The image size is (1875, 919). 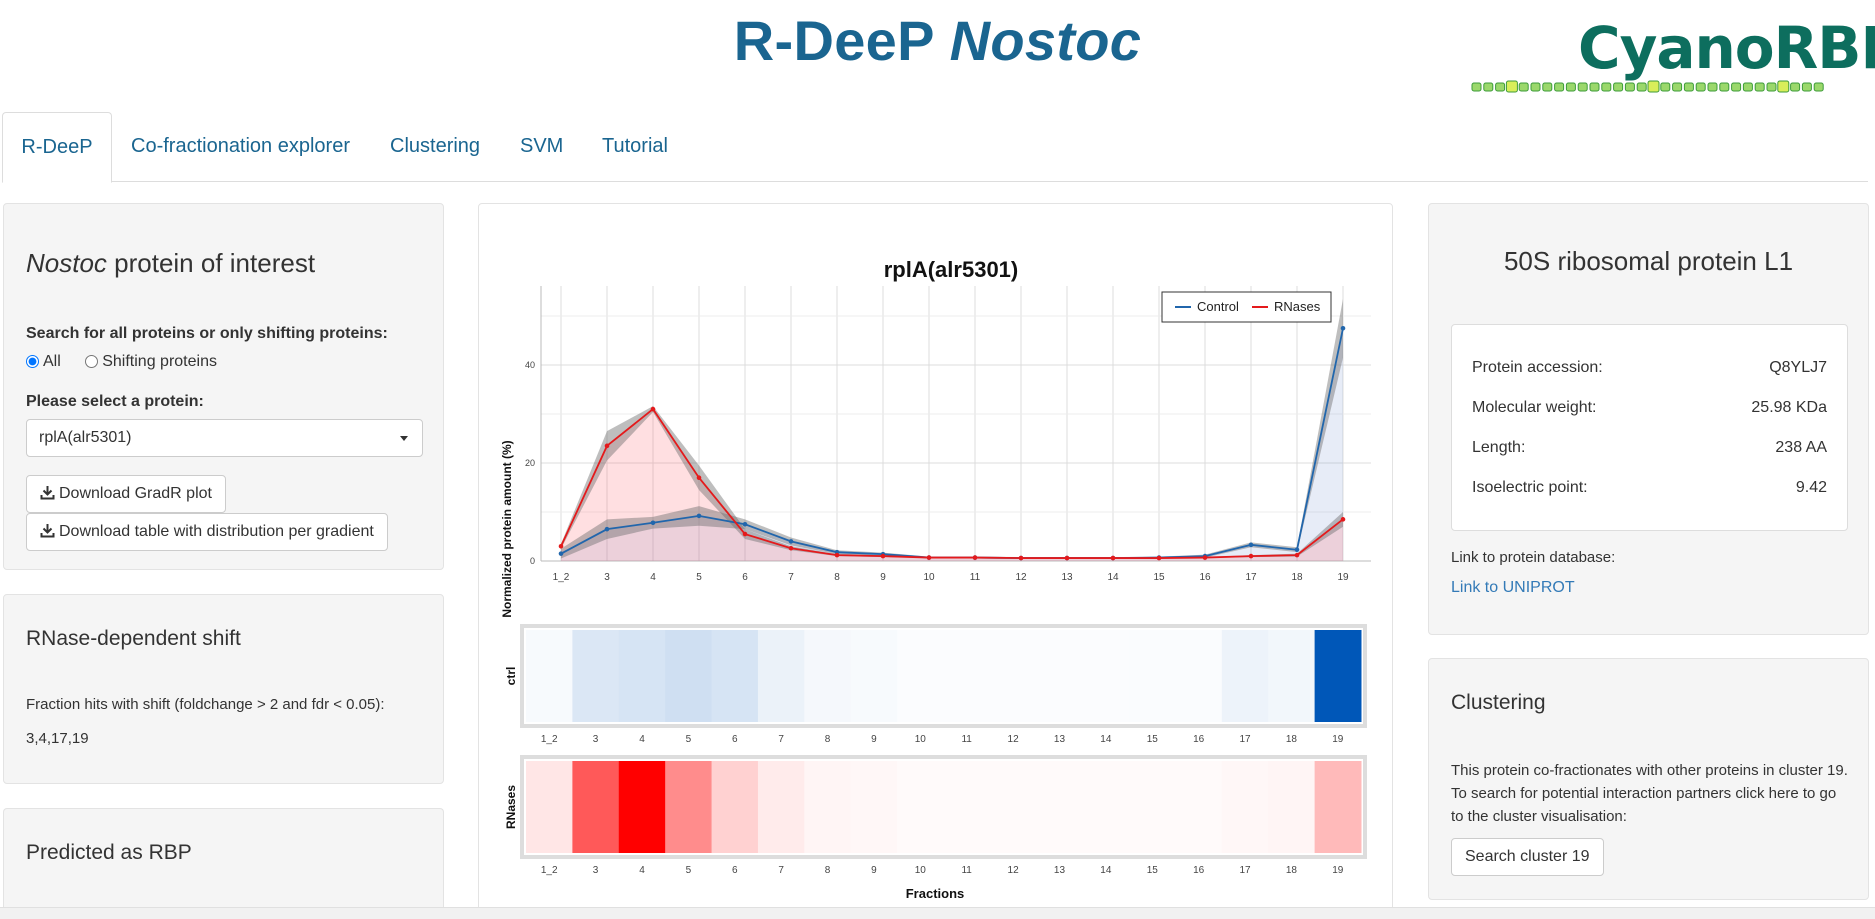 I want to click on radio-all-option: All, so click(x=43, y=361).